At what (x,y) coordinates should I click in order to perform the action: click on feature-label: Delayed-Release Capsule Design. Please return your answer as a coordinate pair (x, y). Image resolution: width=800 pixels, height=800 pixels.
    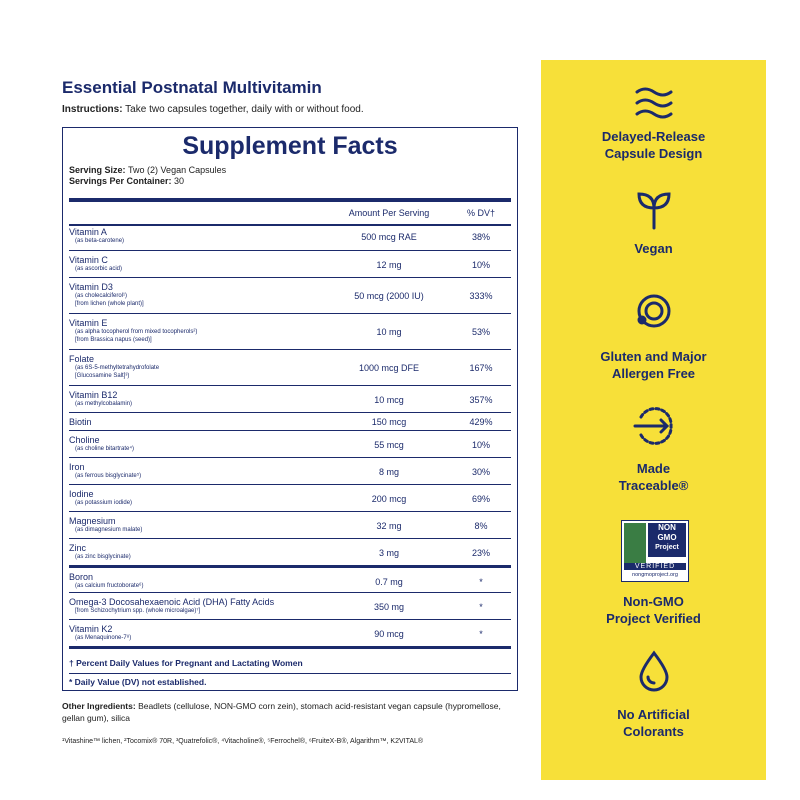
    Looking at the image, I should click on (653, 145).